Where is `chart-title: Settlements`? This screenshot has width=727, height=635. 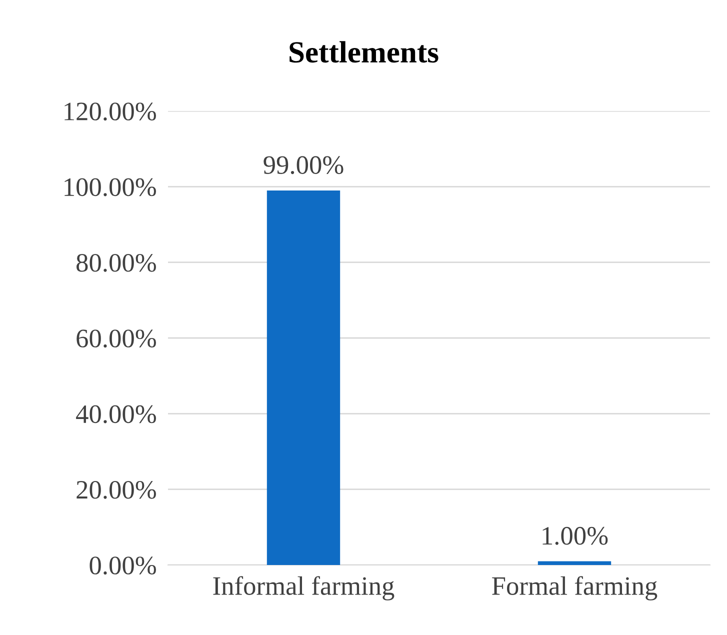 chart-title: Settlements is located at coordinates (364, 52).